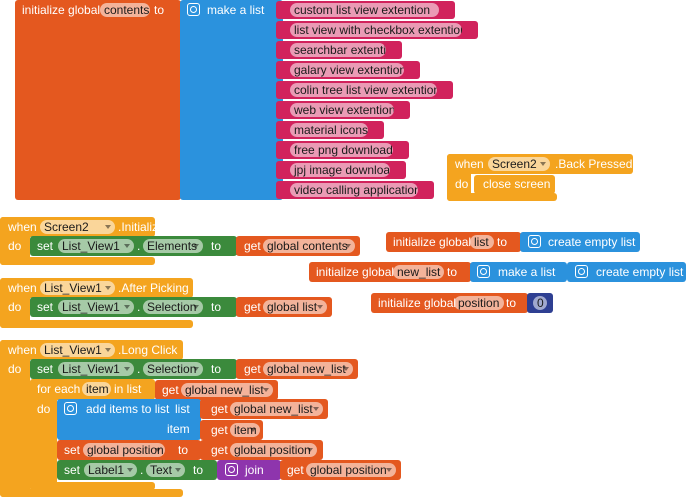 The height and width of the screenshot is (500, 686). What do you see at coordinates (341, 150) in the screenshot?
I see `block-field: free png download` at bounding box center [341, 150].